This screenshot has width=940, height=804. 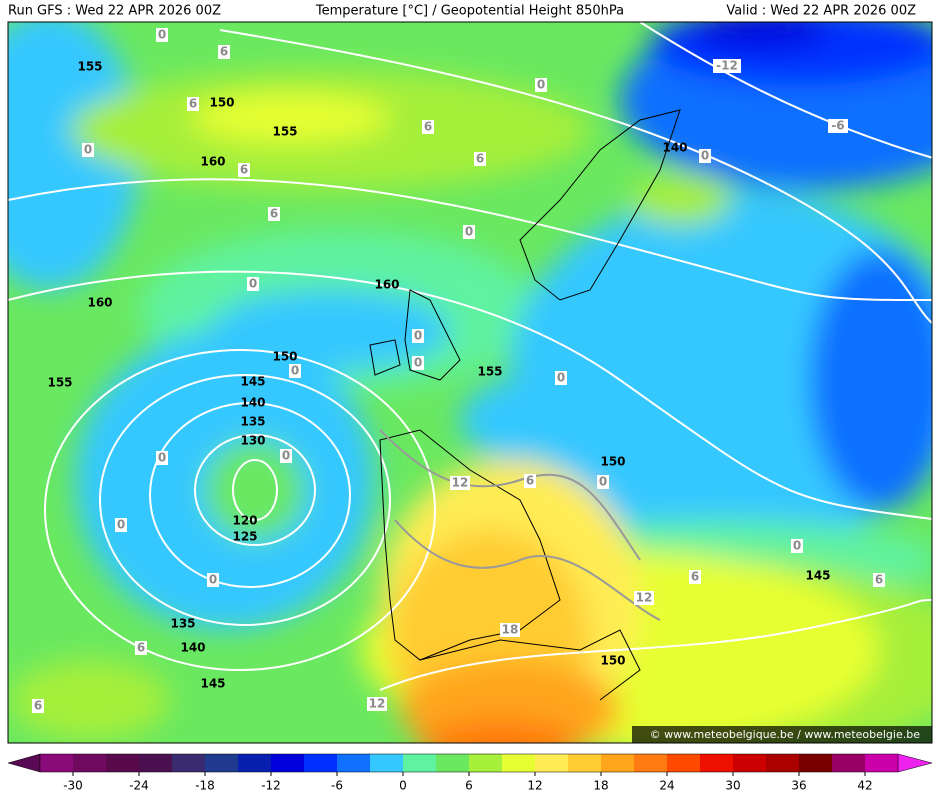 What do you see at coordinates (864, 786) in the screenshot?
I see `colorbar-tick-label: 42` at bounding box center [864, 786].